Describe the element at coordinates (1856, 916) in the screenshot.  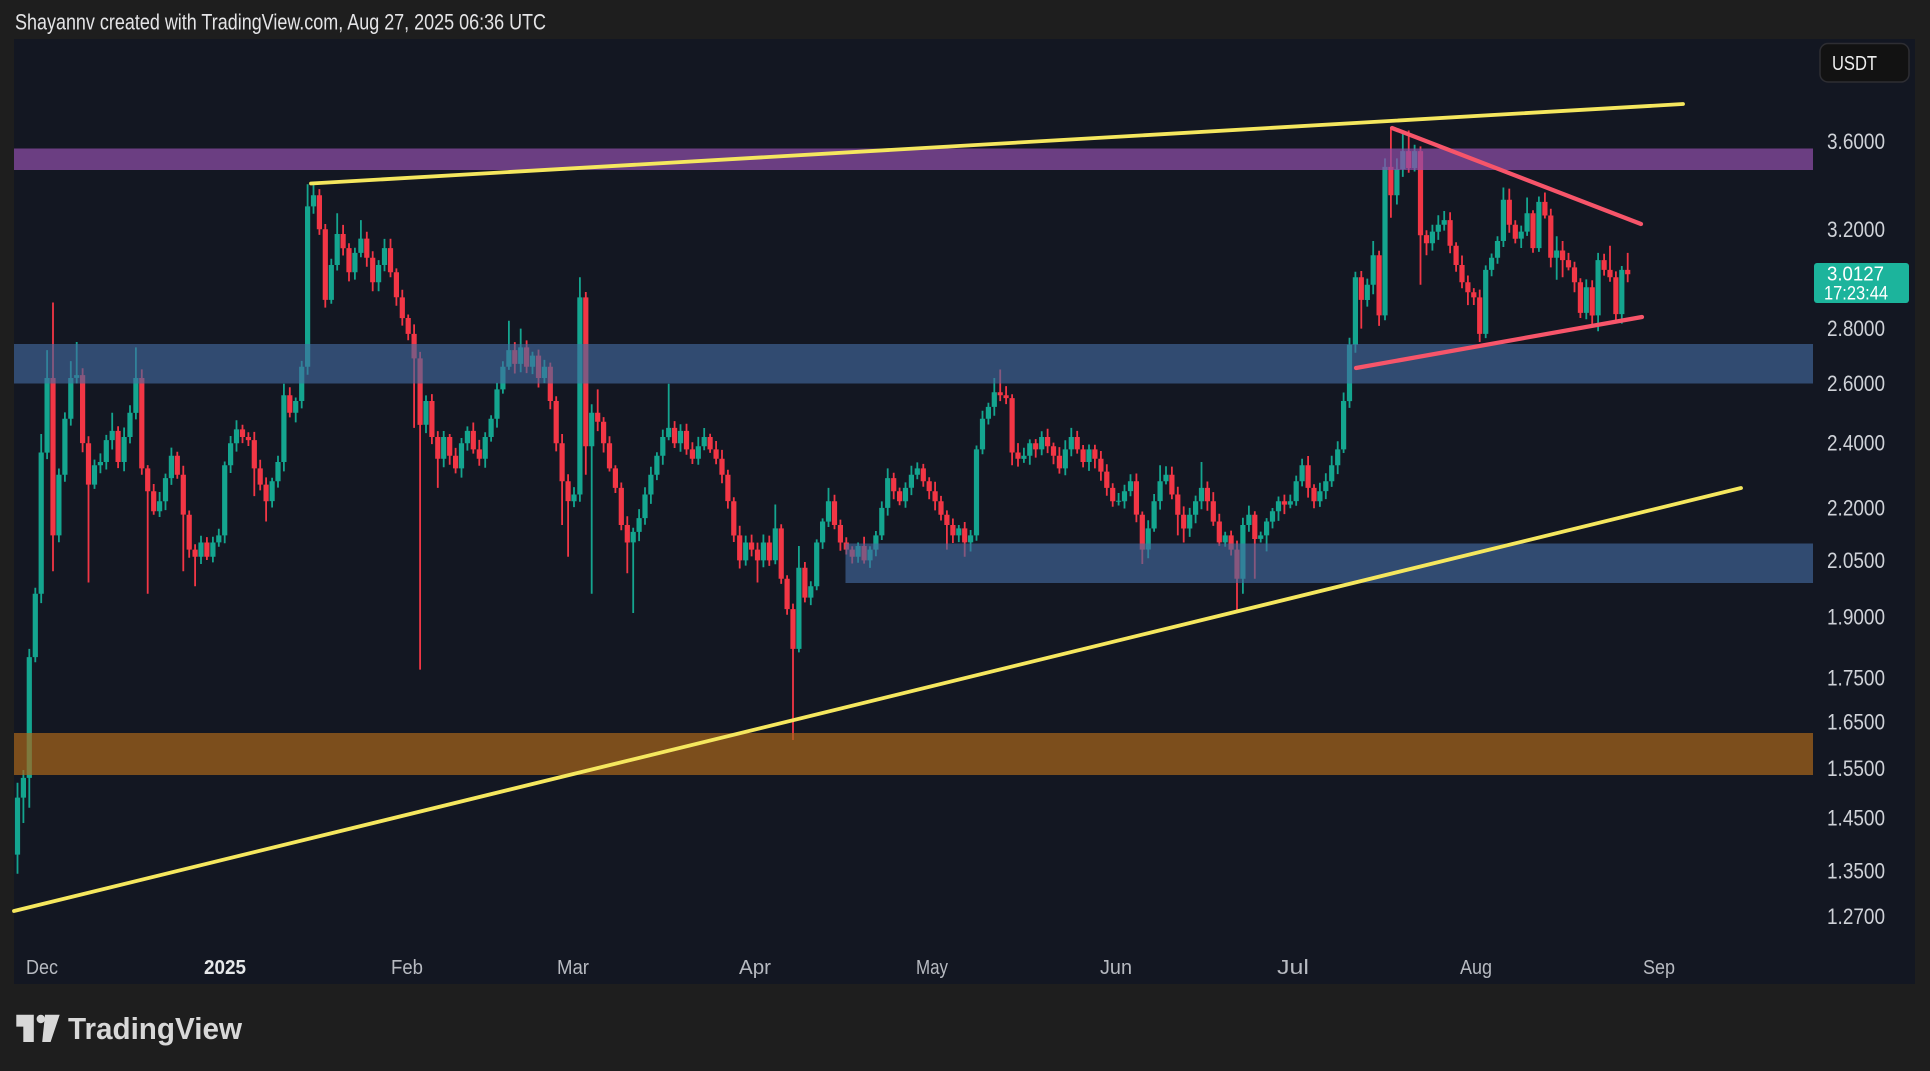
I see `svg-text: 1.2700` at that location.